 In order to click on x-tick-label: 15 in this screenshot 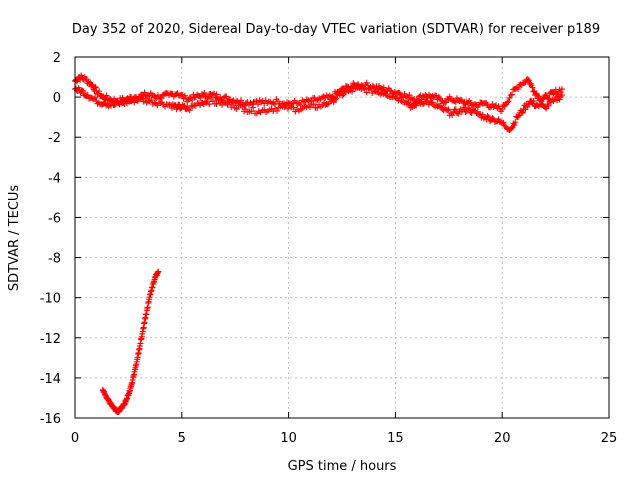, I will do `click(395, 438)`.